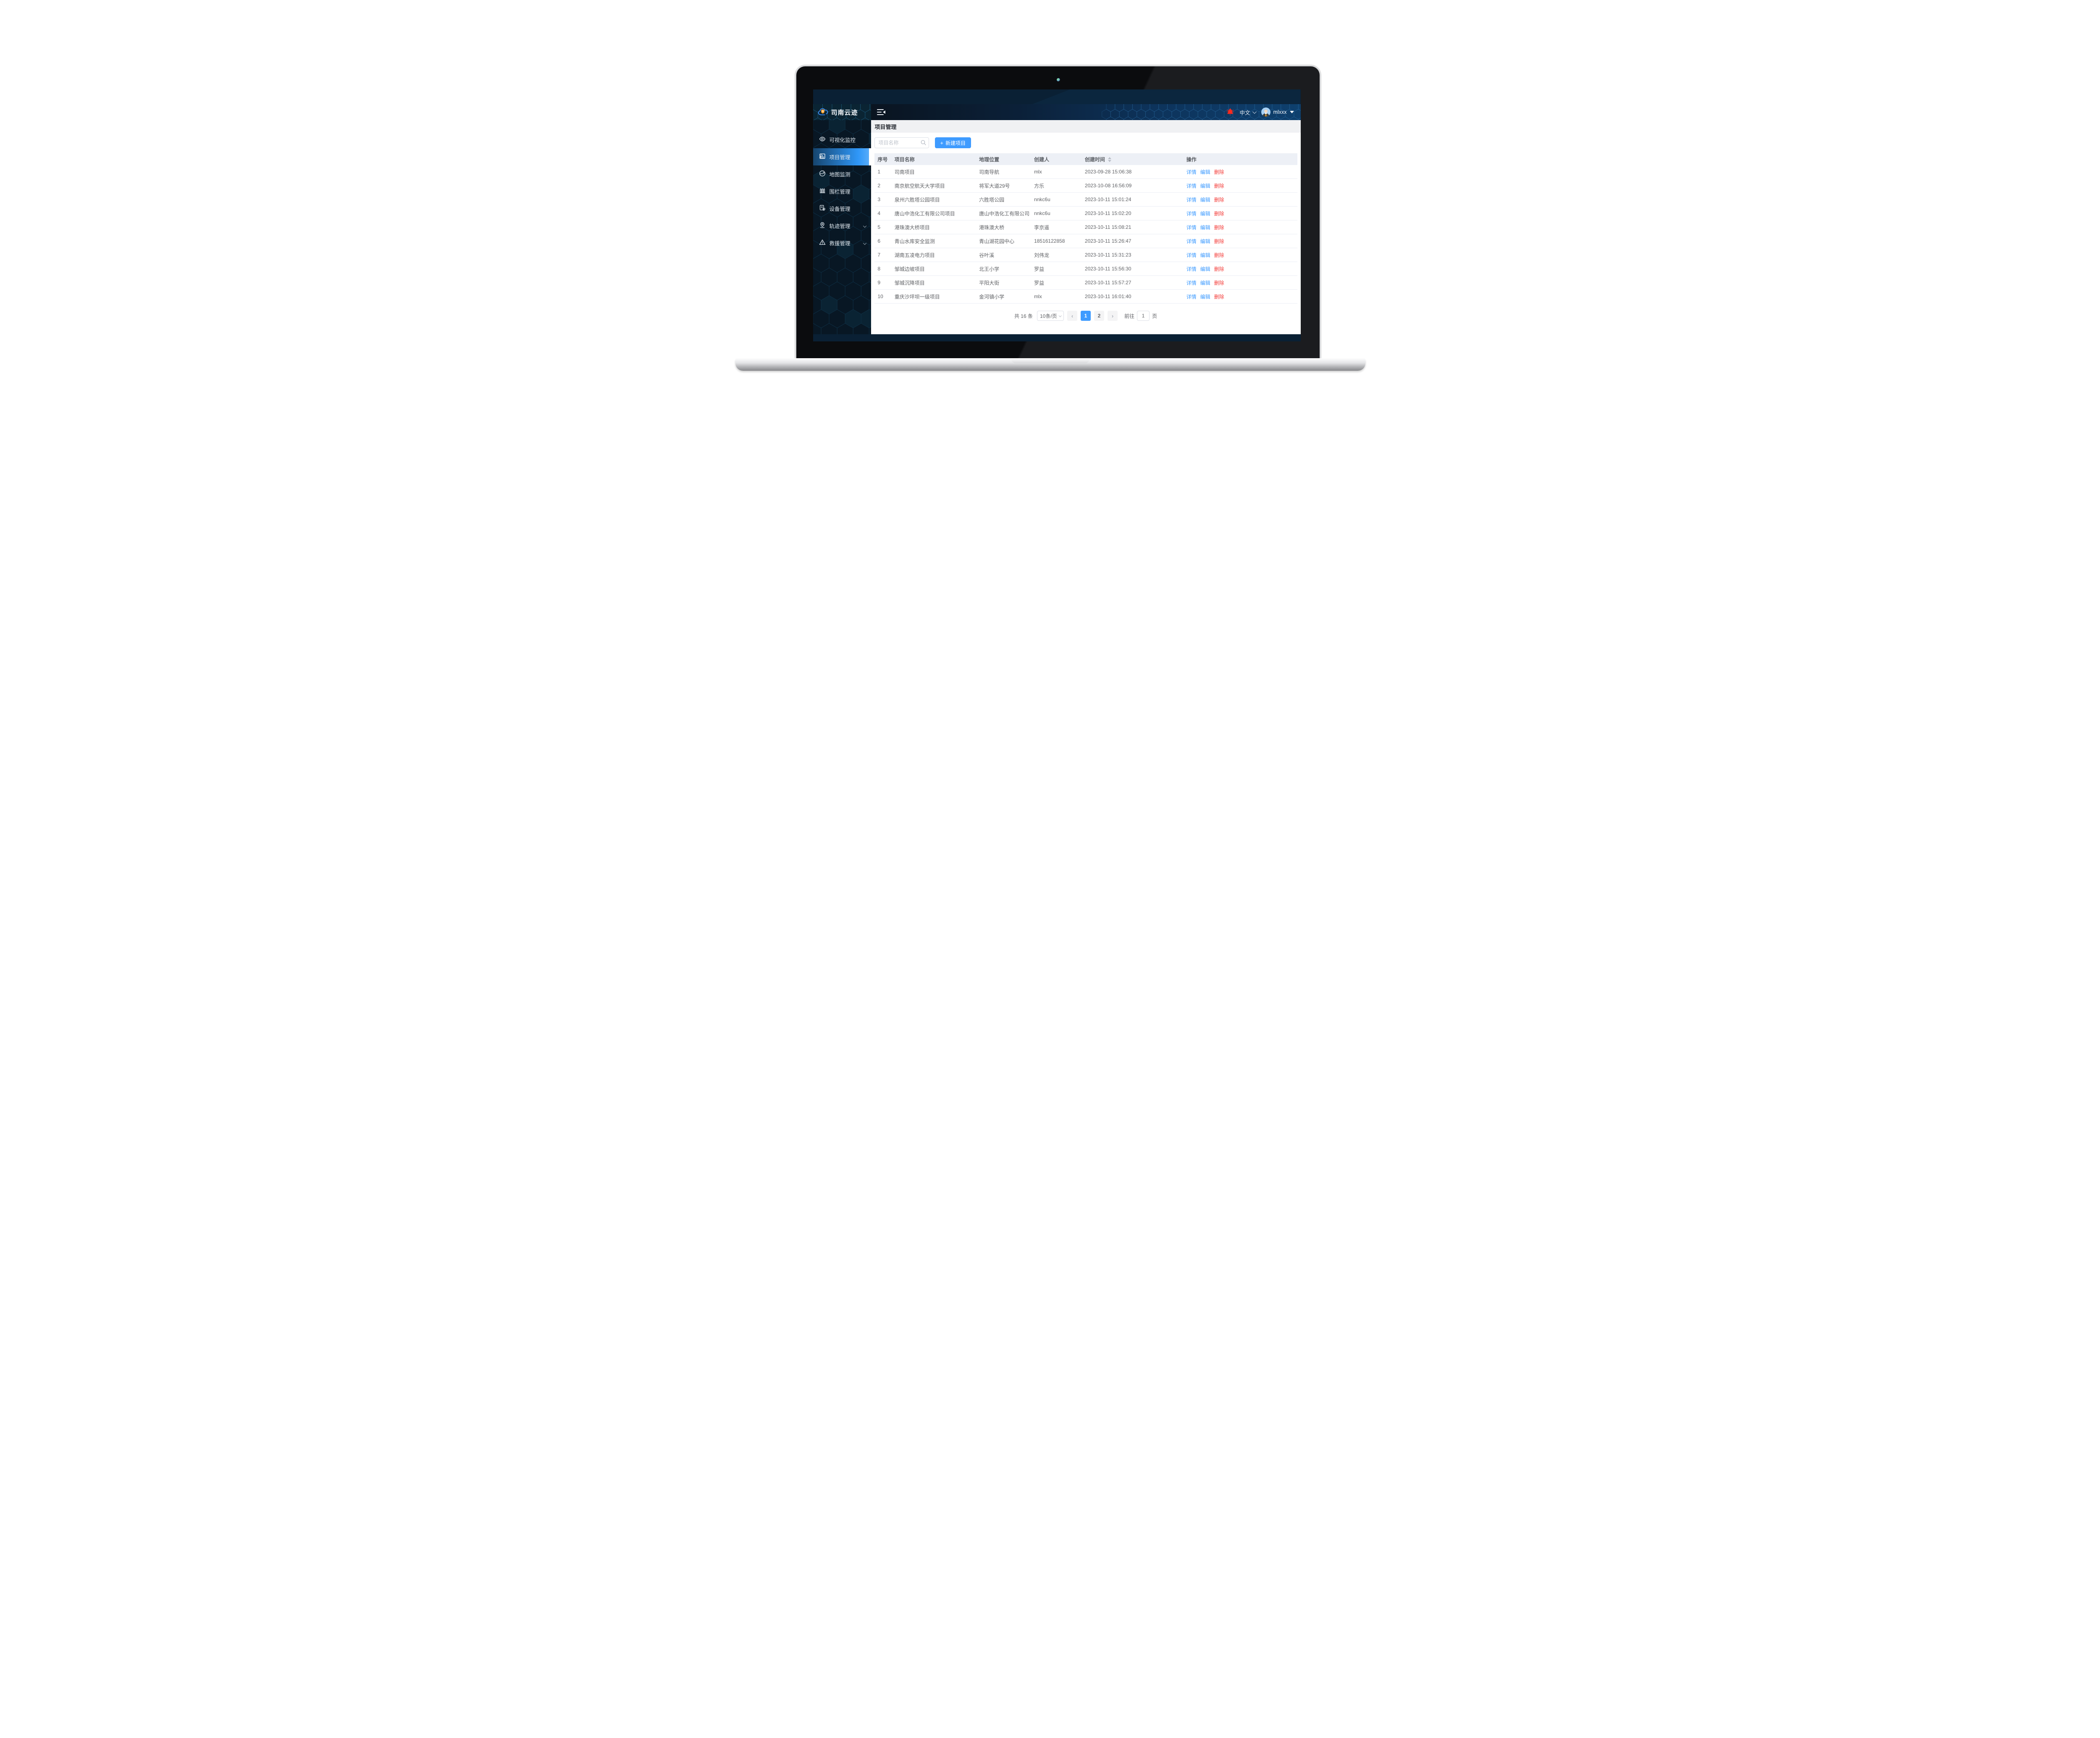  I want to click on page-button-1: 1, so click(1086, 316).